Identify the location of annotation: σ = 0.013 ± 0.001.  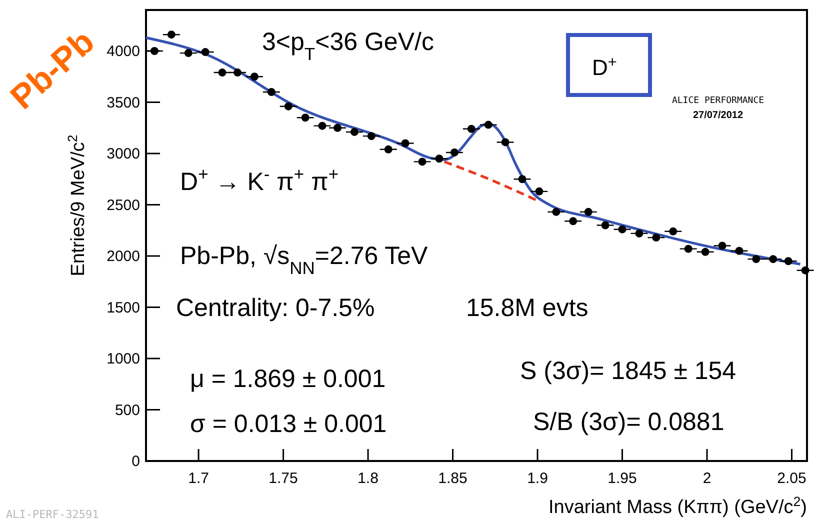
(288, 424).